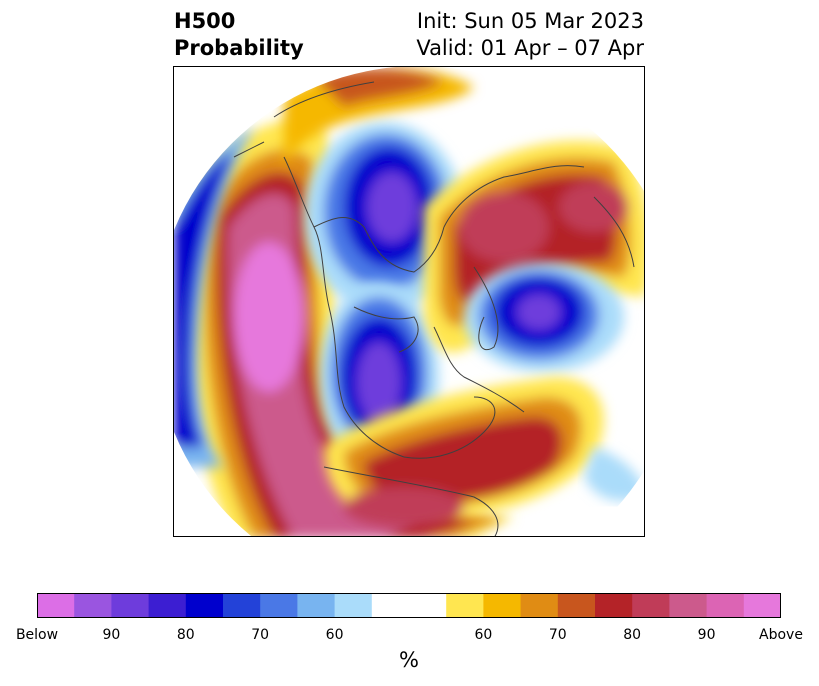  I want to click on colorbar-border, so click(409, 605).